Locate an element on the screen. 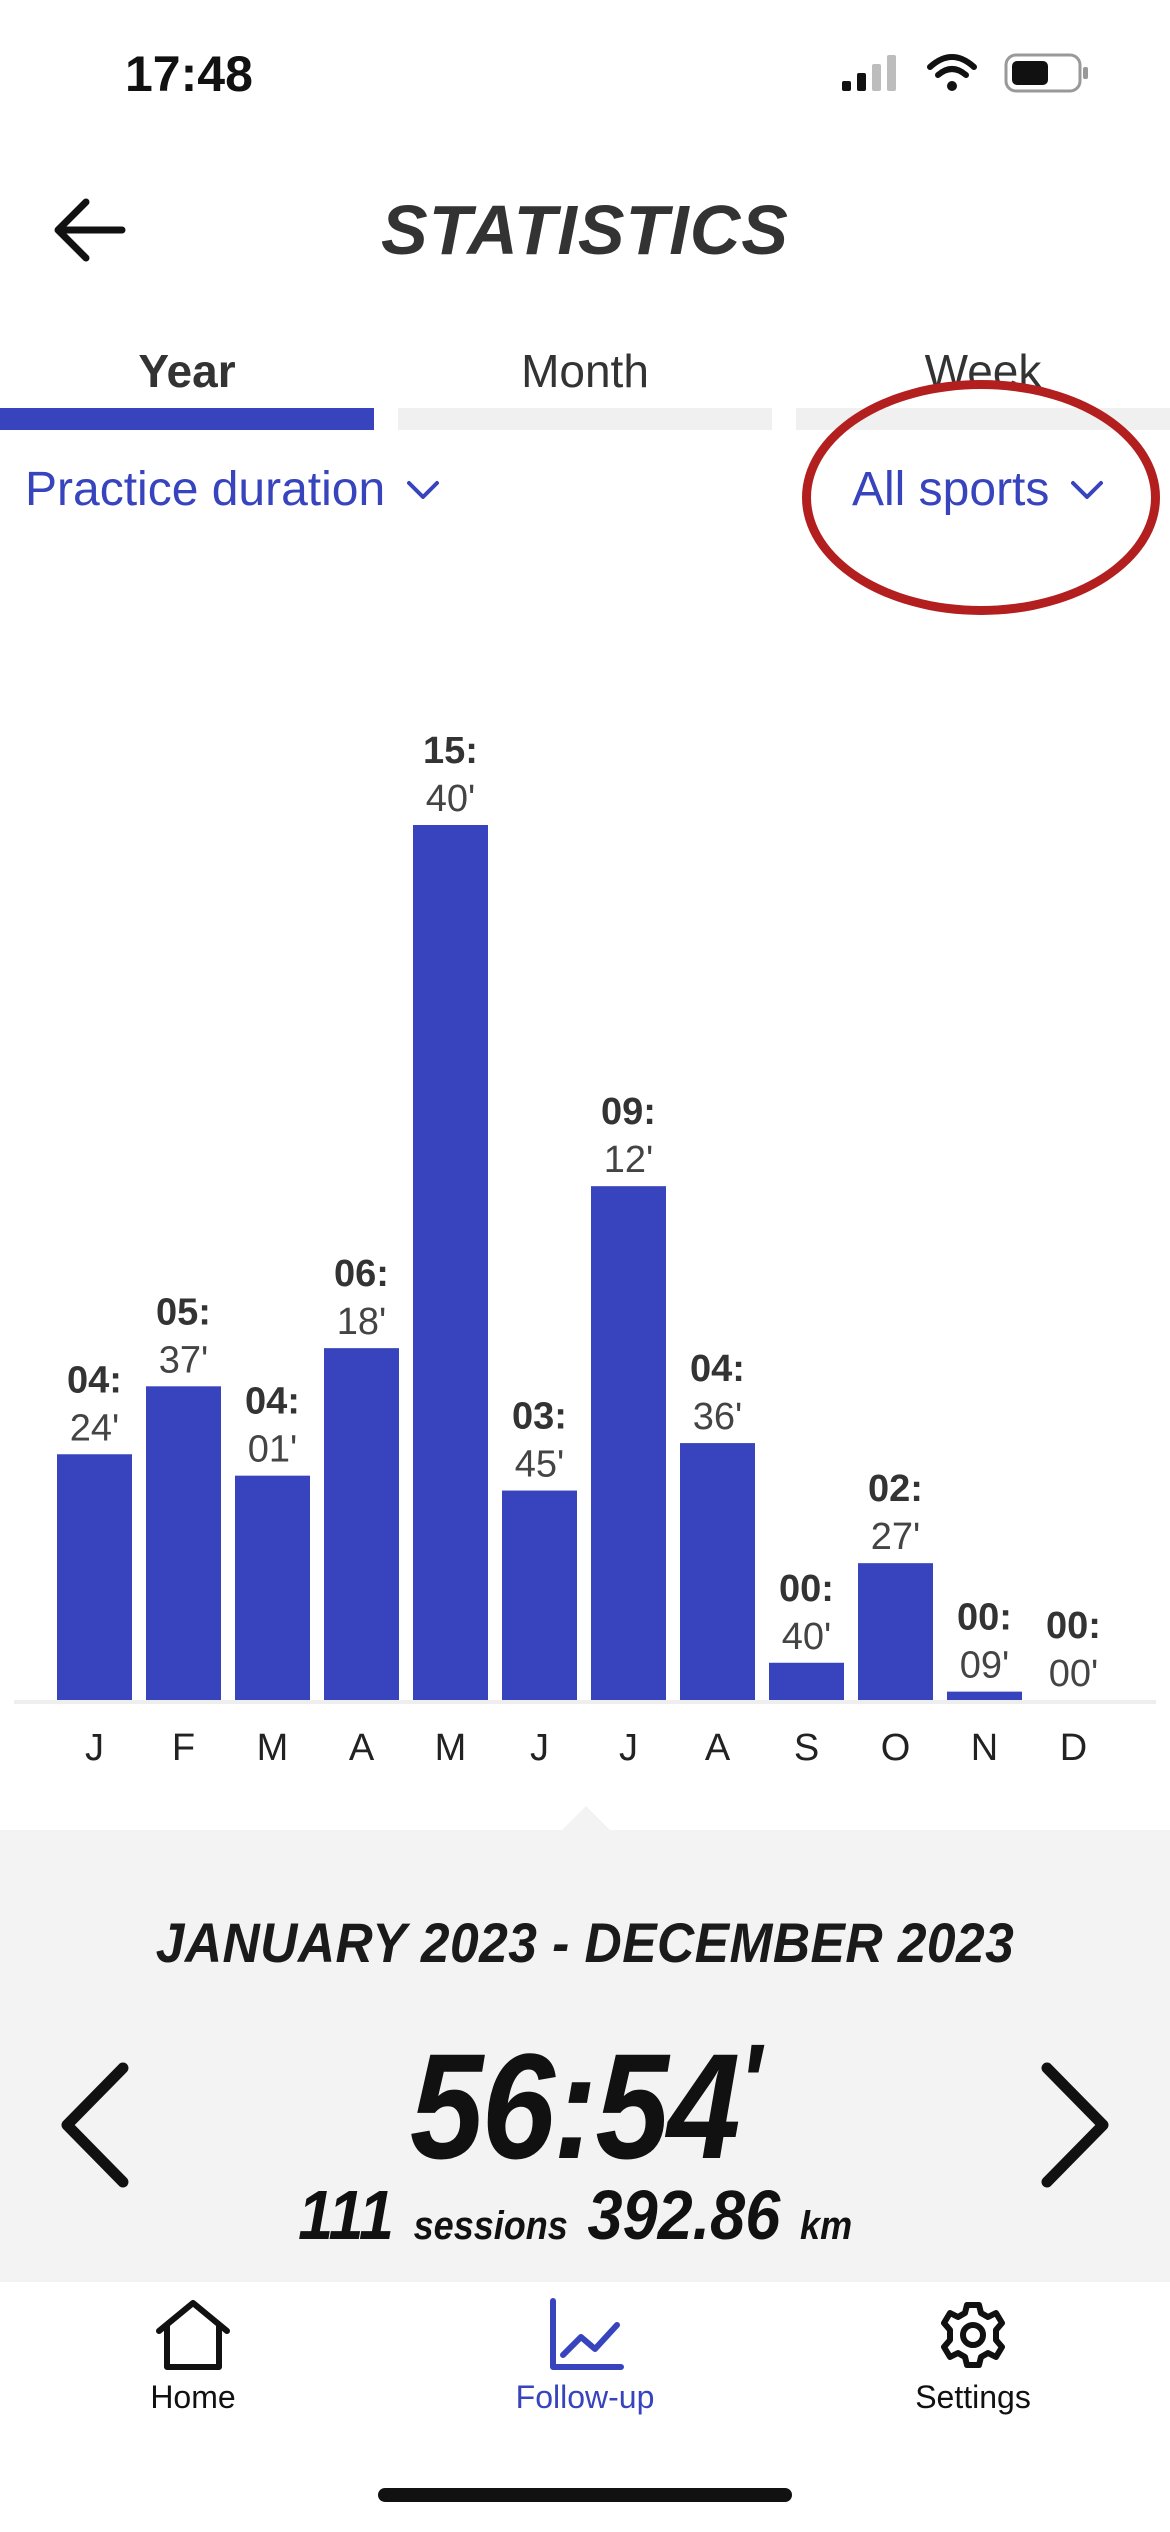  summary-total-suffix: ' is located at coordinates (750, 2083).